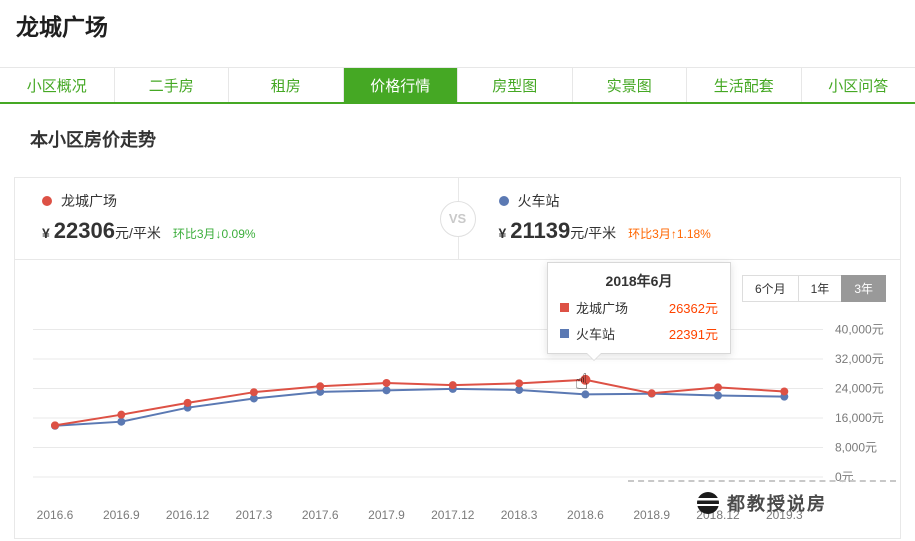 This screenshot has width=915, height=541. Describe the element at coordinates (651, 515) in the screenshot. I see `svg-text: 2018.9` at that location.